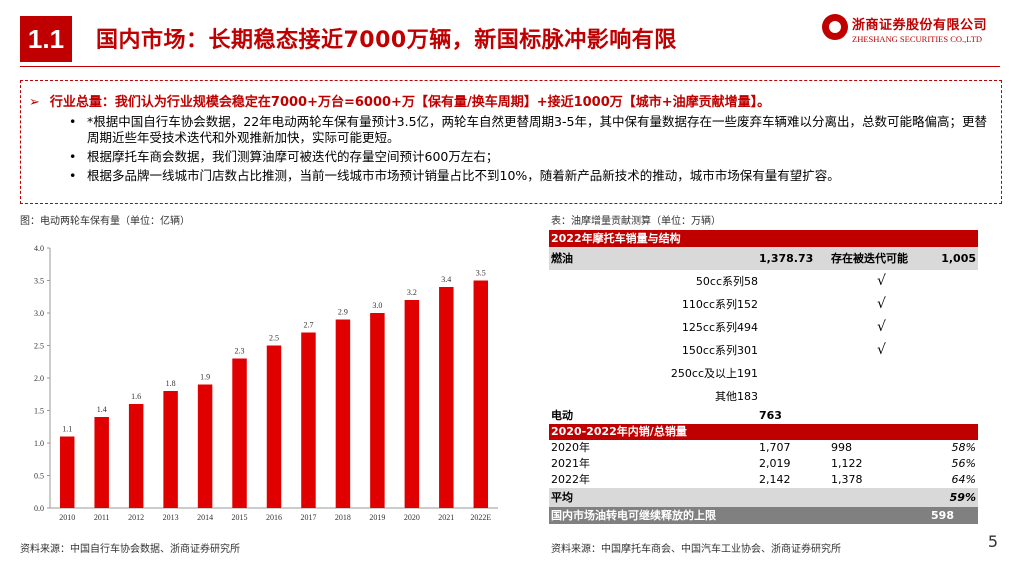 This screenshot has height=576, width=1024. I want to click on table-row-fuel: 燃油 1,378.73 存在被迭代可能 1,005, so click(763, 258).